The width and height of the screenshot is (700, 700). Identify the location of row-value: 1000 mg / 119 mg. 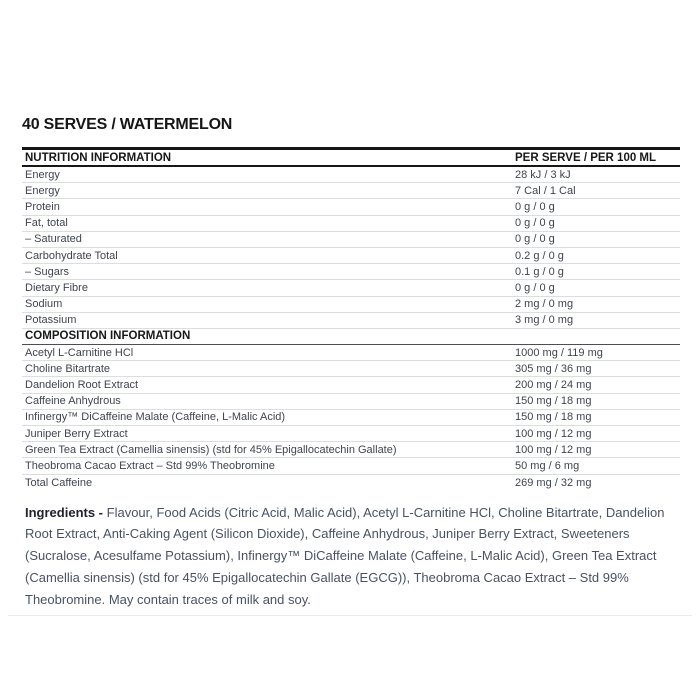
(559, 352).